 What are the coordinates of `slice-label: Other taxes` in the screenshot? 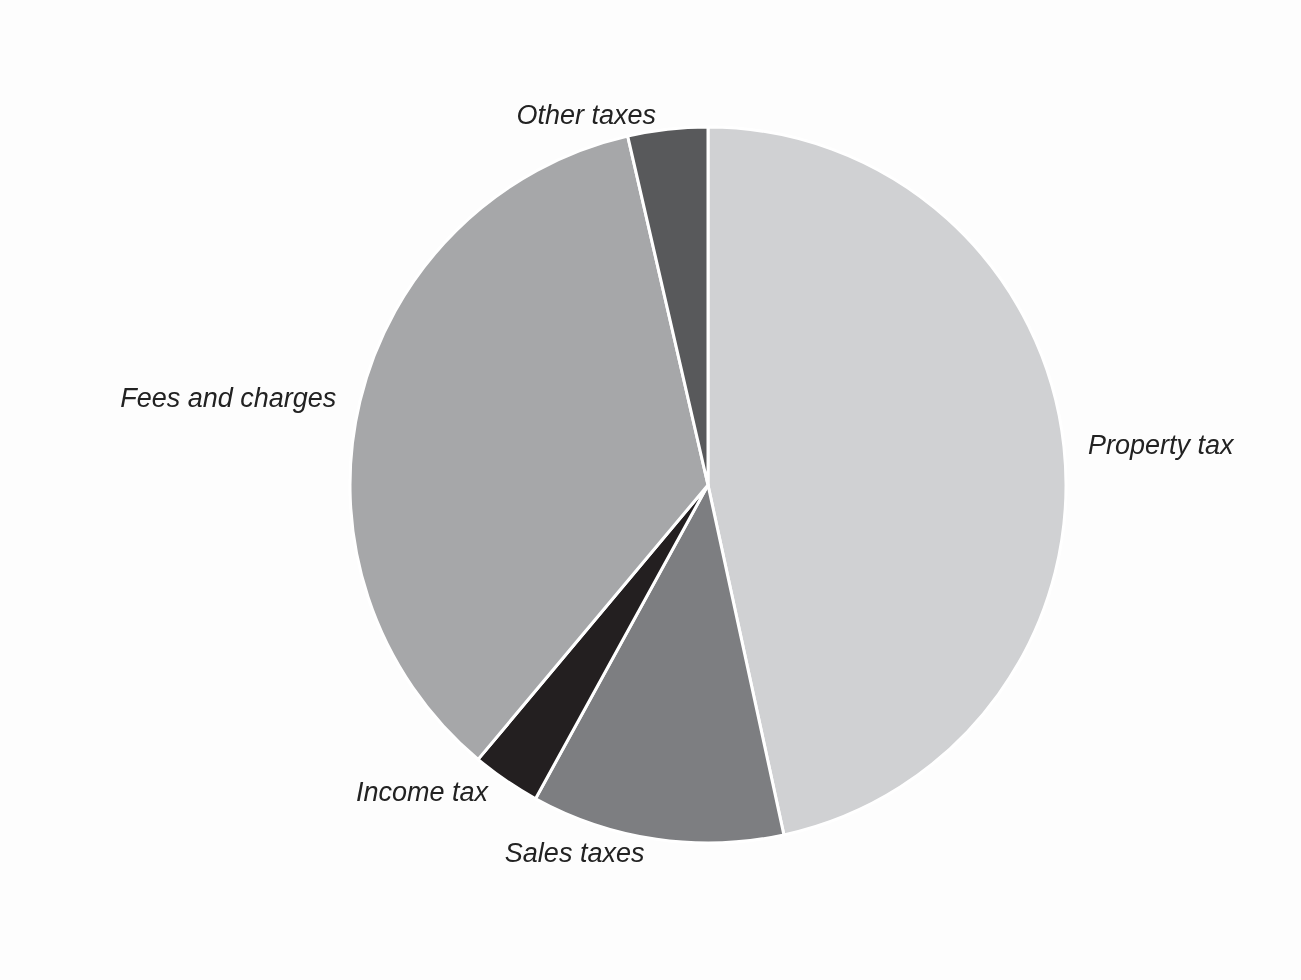 It's located at (586, 115).